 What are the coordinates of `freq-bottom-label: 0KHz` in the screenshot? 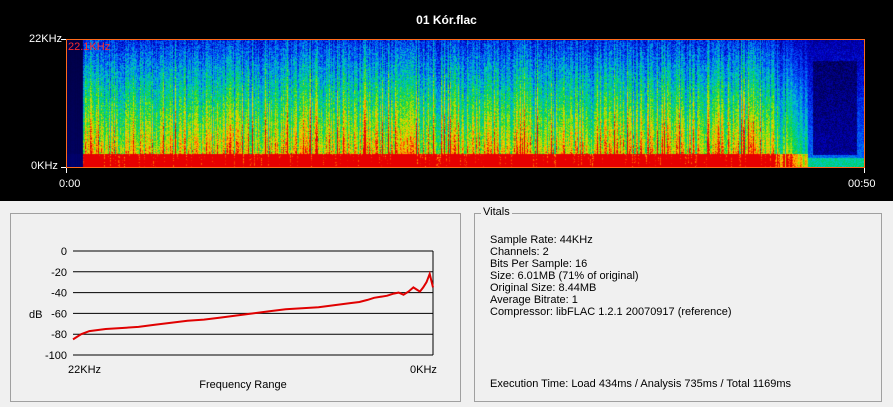 It's located at (44, 166).